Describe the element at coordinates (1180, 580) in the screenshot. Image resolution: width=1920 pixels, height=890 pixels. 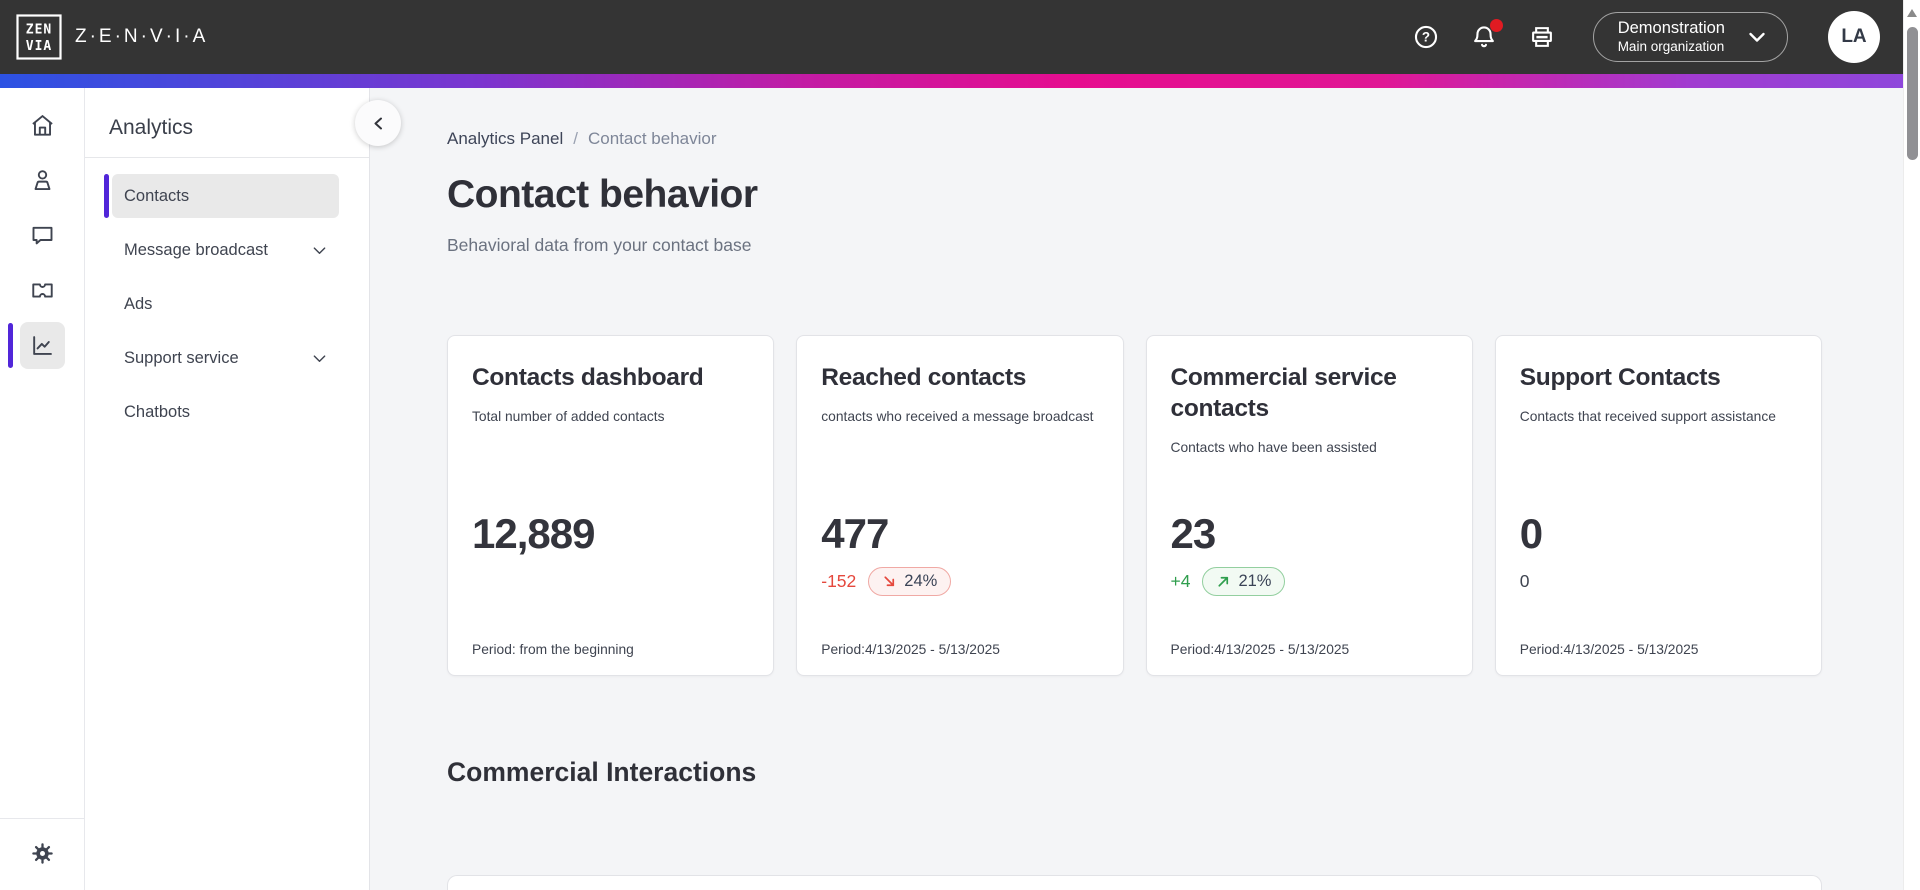
I see `delta-value: +4` at that location.